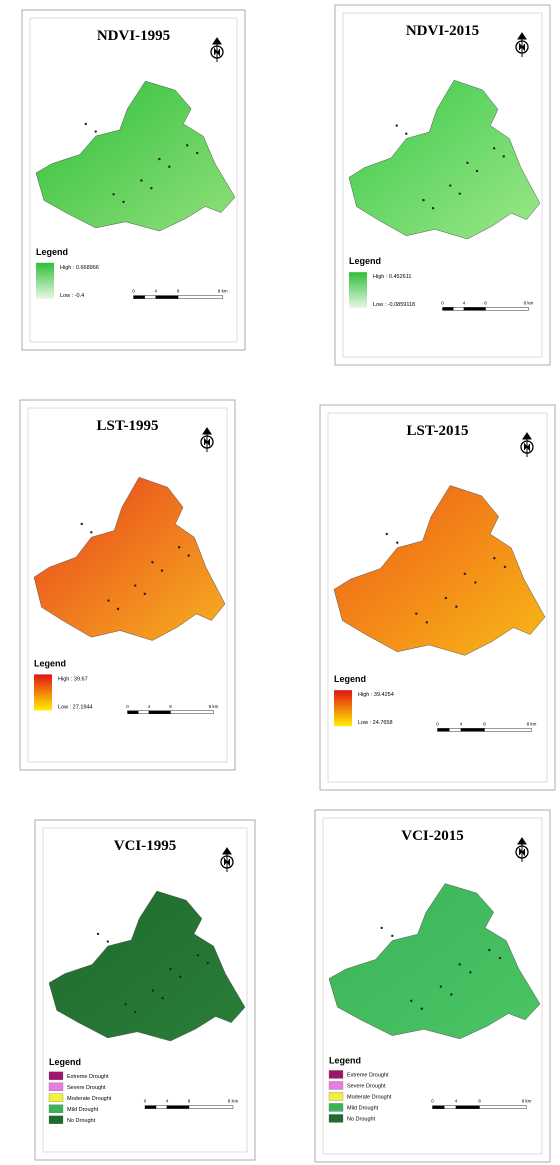 This screenshot has width=560, height=1165. What do you see at coordinates (83, 1110) in the screenshot?
I see `legend-label: Mild Drought` at bounding box center [83, 1110].